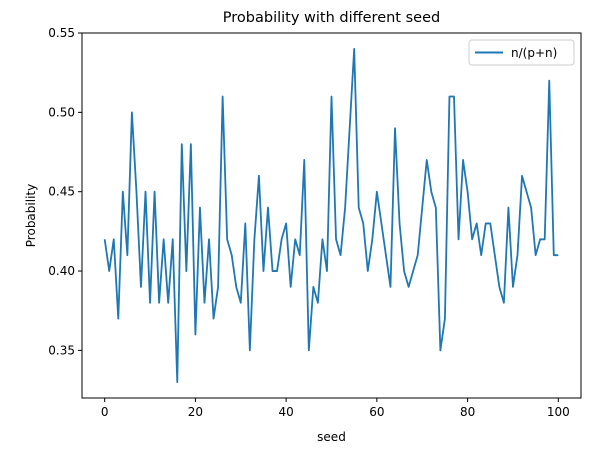 Image resolution: width=605 pixels, height=460 pixels. Describe the element at coordinates (534, 53) in the screenshot. I see `legend-series-label: n/(p+n)` at that location.